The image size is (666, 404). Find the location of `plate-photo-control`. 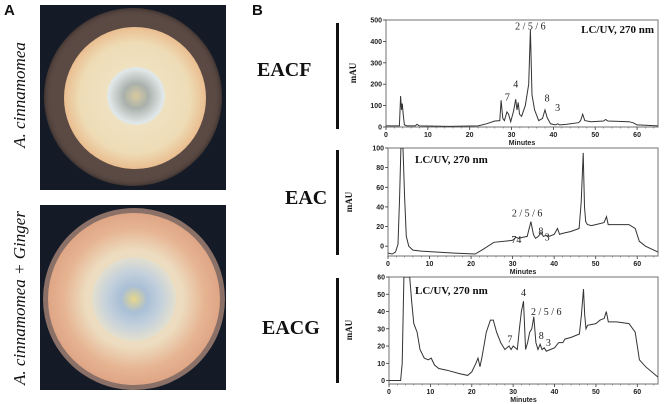

plate-photo-control is located at coordinates (133, 97).